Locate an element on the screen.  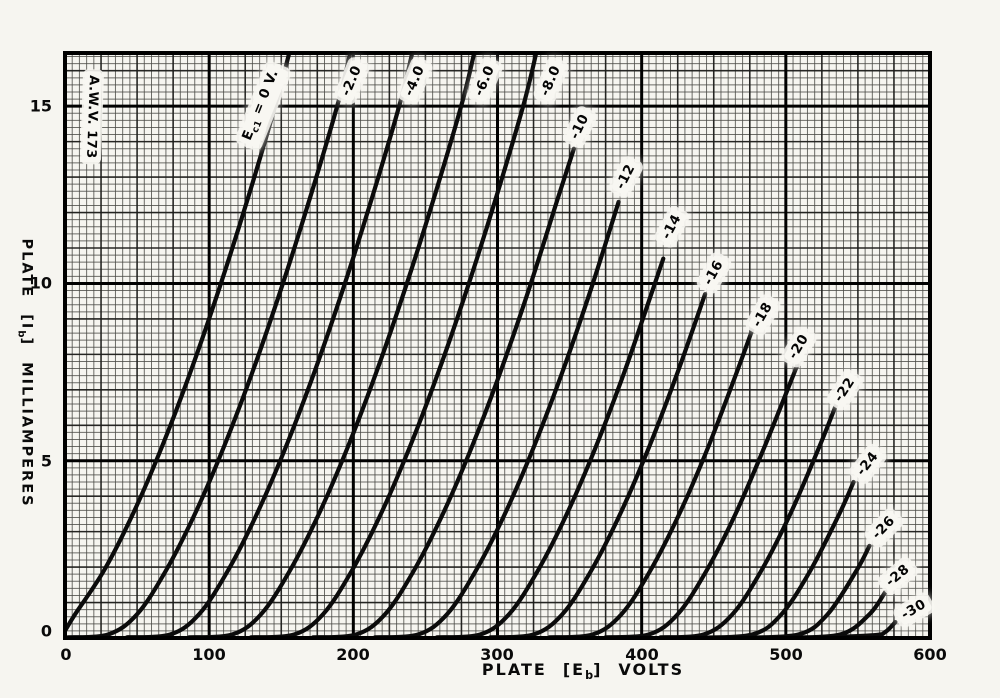
figure-id-tag: A.W.V. 173 is located at coordinates (92, 117).